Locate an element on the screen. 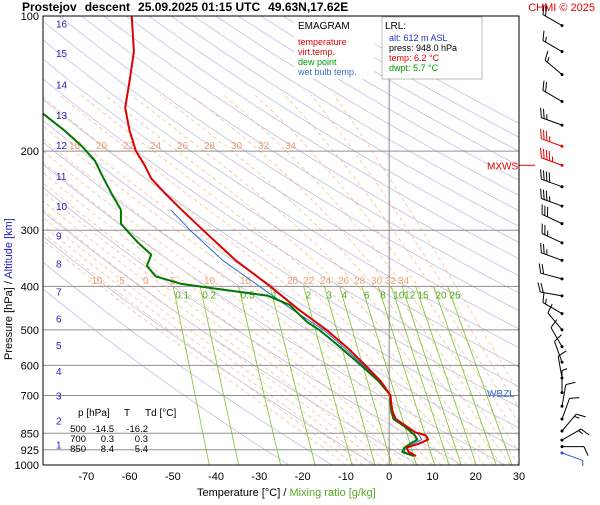  temperature-tick-label: -20 is located at coordinates (303, 477).